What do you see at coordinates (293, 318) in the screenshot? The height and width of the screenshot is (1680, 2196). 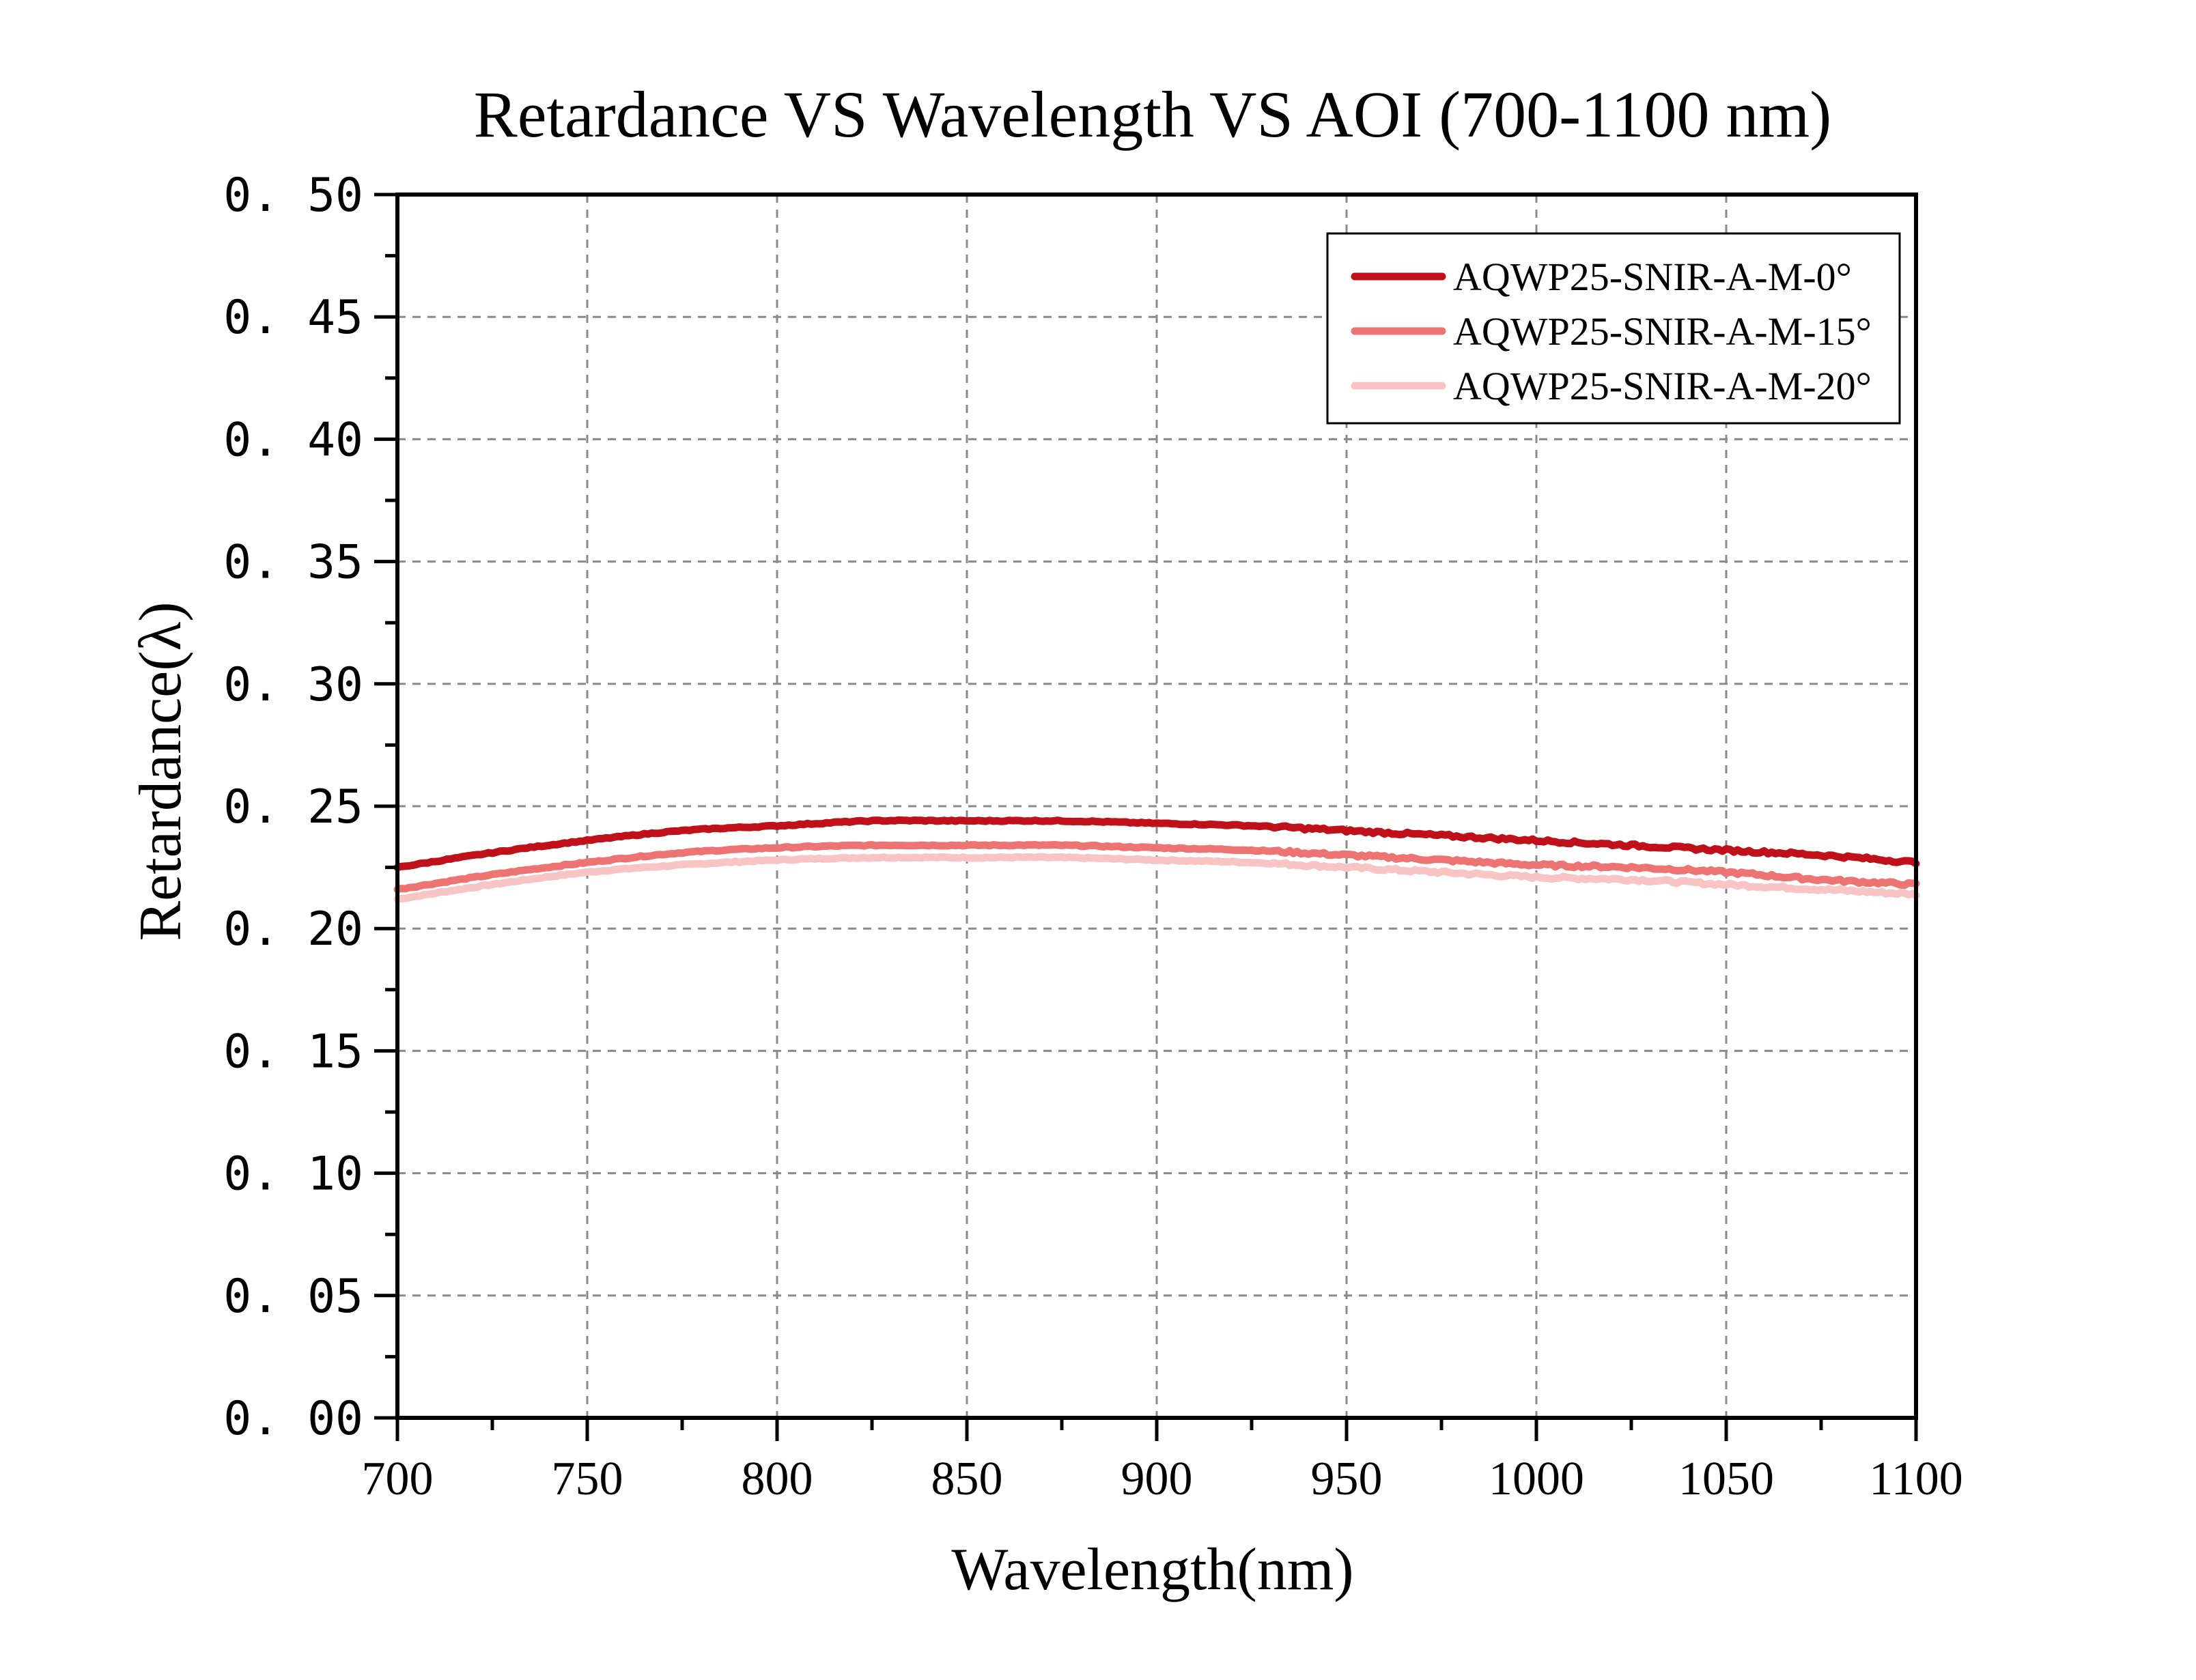 I see `y-tick-label: 0. 45` at bounding box center [293, 318].